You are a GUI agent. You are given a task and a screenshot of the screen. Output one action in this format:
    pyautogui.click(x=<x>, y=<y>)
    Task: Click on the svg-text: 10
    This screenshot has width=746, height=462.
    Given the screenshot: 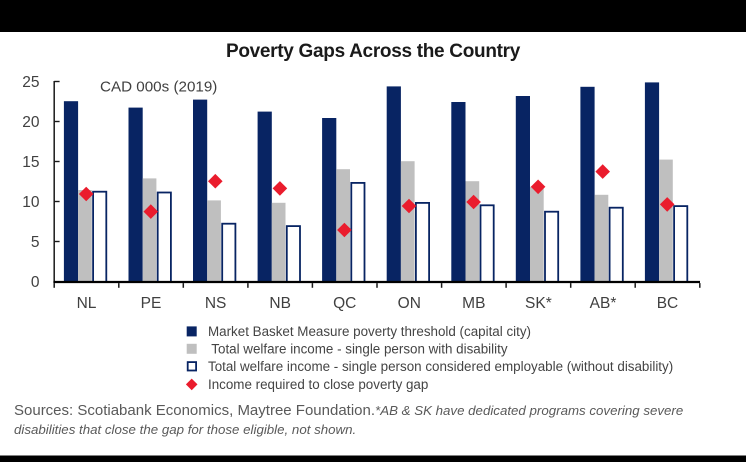 What is the action you would take?
    pyautogui.click(x=31, y=202)
    